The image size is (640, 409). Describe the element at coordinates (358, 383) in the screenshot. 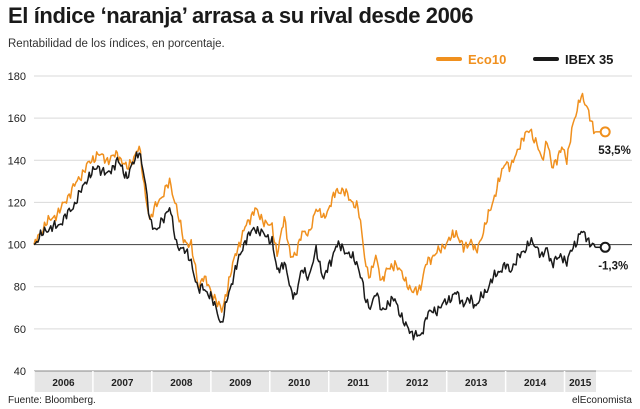

I see `x-tick-label: 2011` at that location.